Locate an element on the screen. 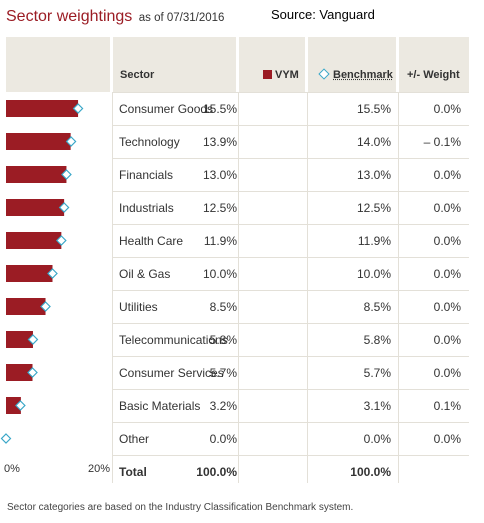 The width and height of the screenshot is (484, 523). benchmark-cell: 12.5% is located at coordinates (373, 208).